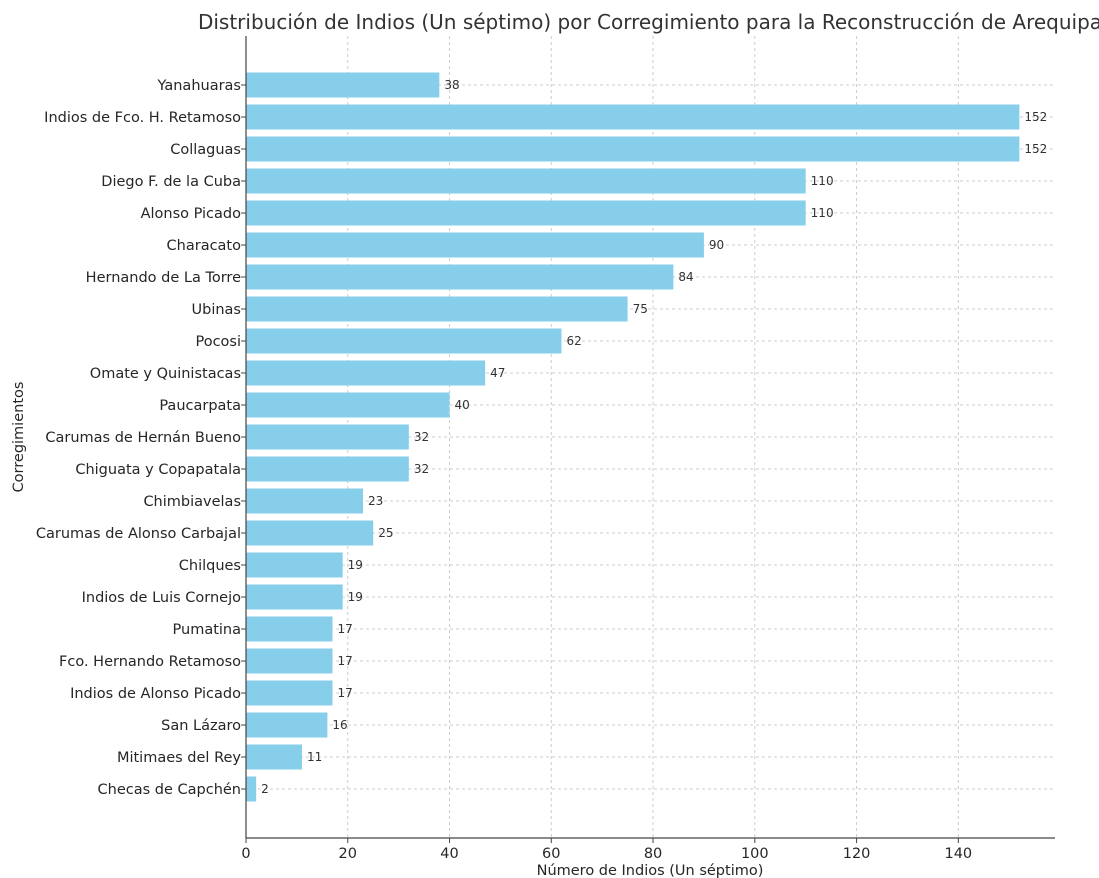  What do you see at coordinates (451, 85) in the screenshot?
I see `bar-value-label: 38` at bounding box center [451, 85].